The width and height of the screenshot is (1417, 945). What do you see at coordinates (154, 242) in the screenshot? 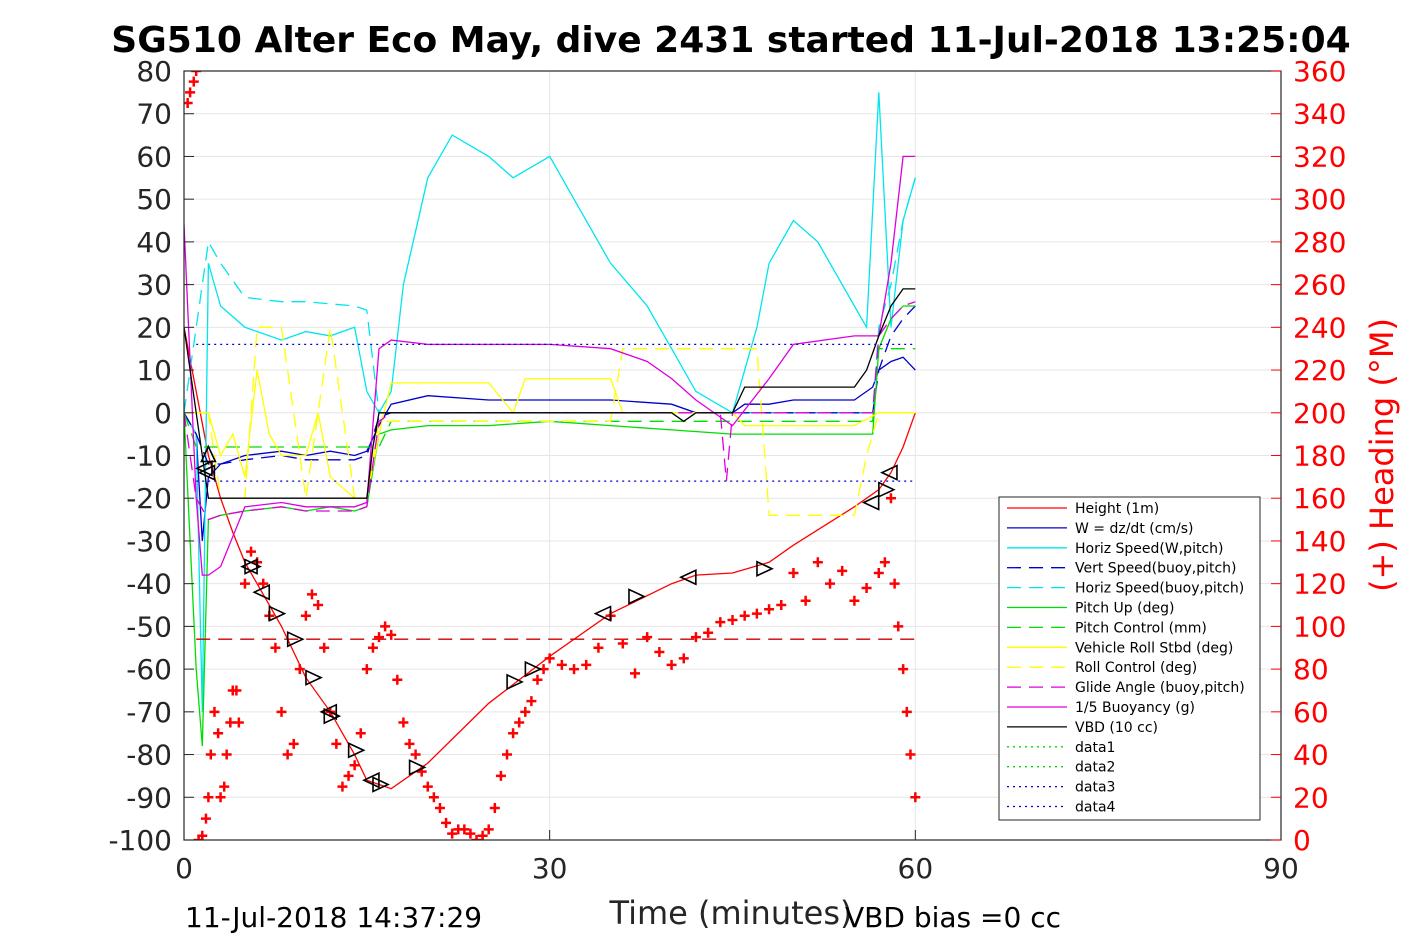
I see `y-tick-label: 40` at bounding box center [154, 242].